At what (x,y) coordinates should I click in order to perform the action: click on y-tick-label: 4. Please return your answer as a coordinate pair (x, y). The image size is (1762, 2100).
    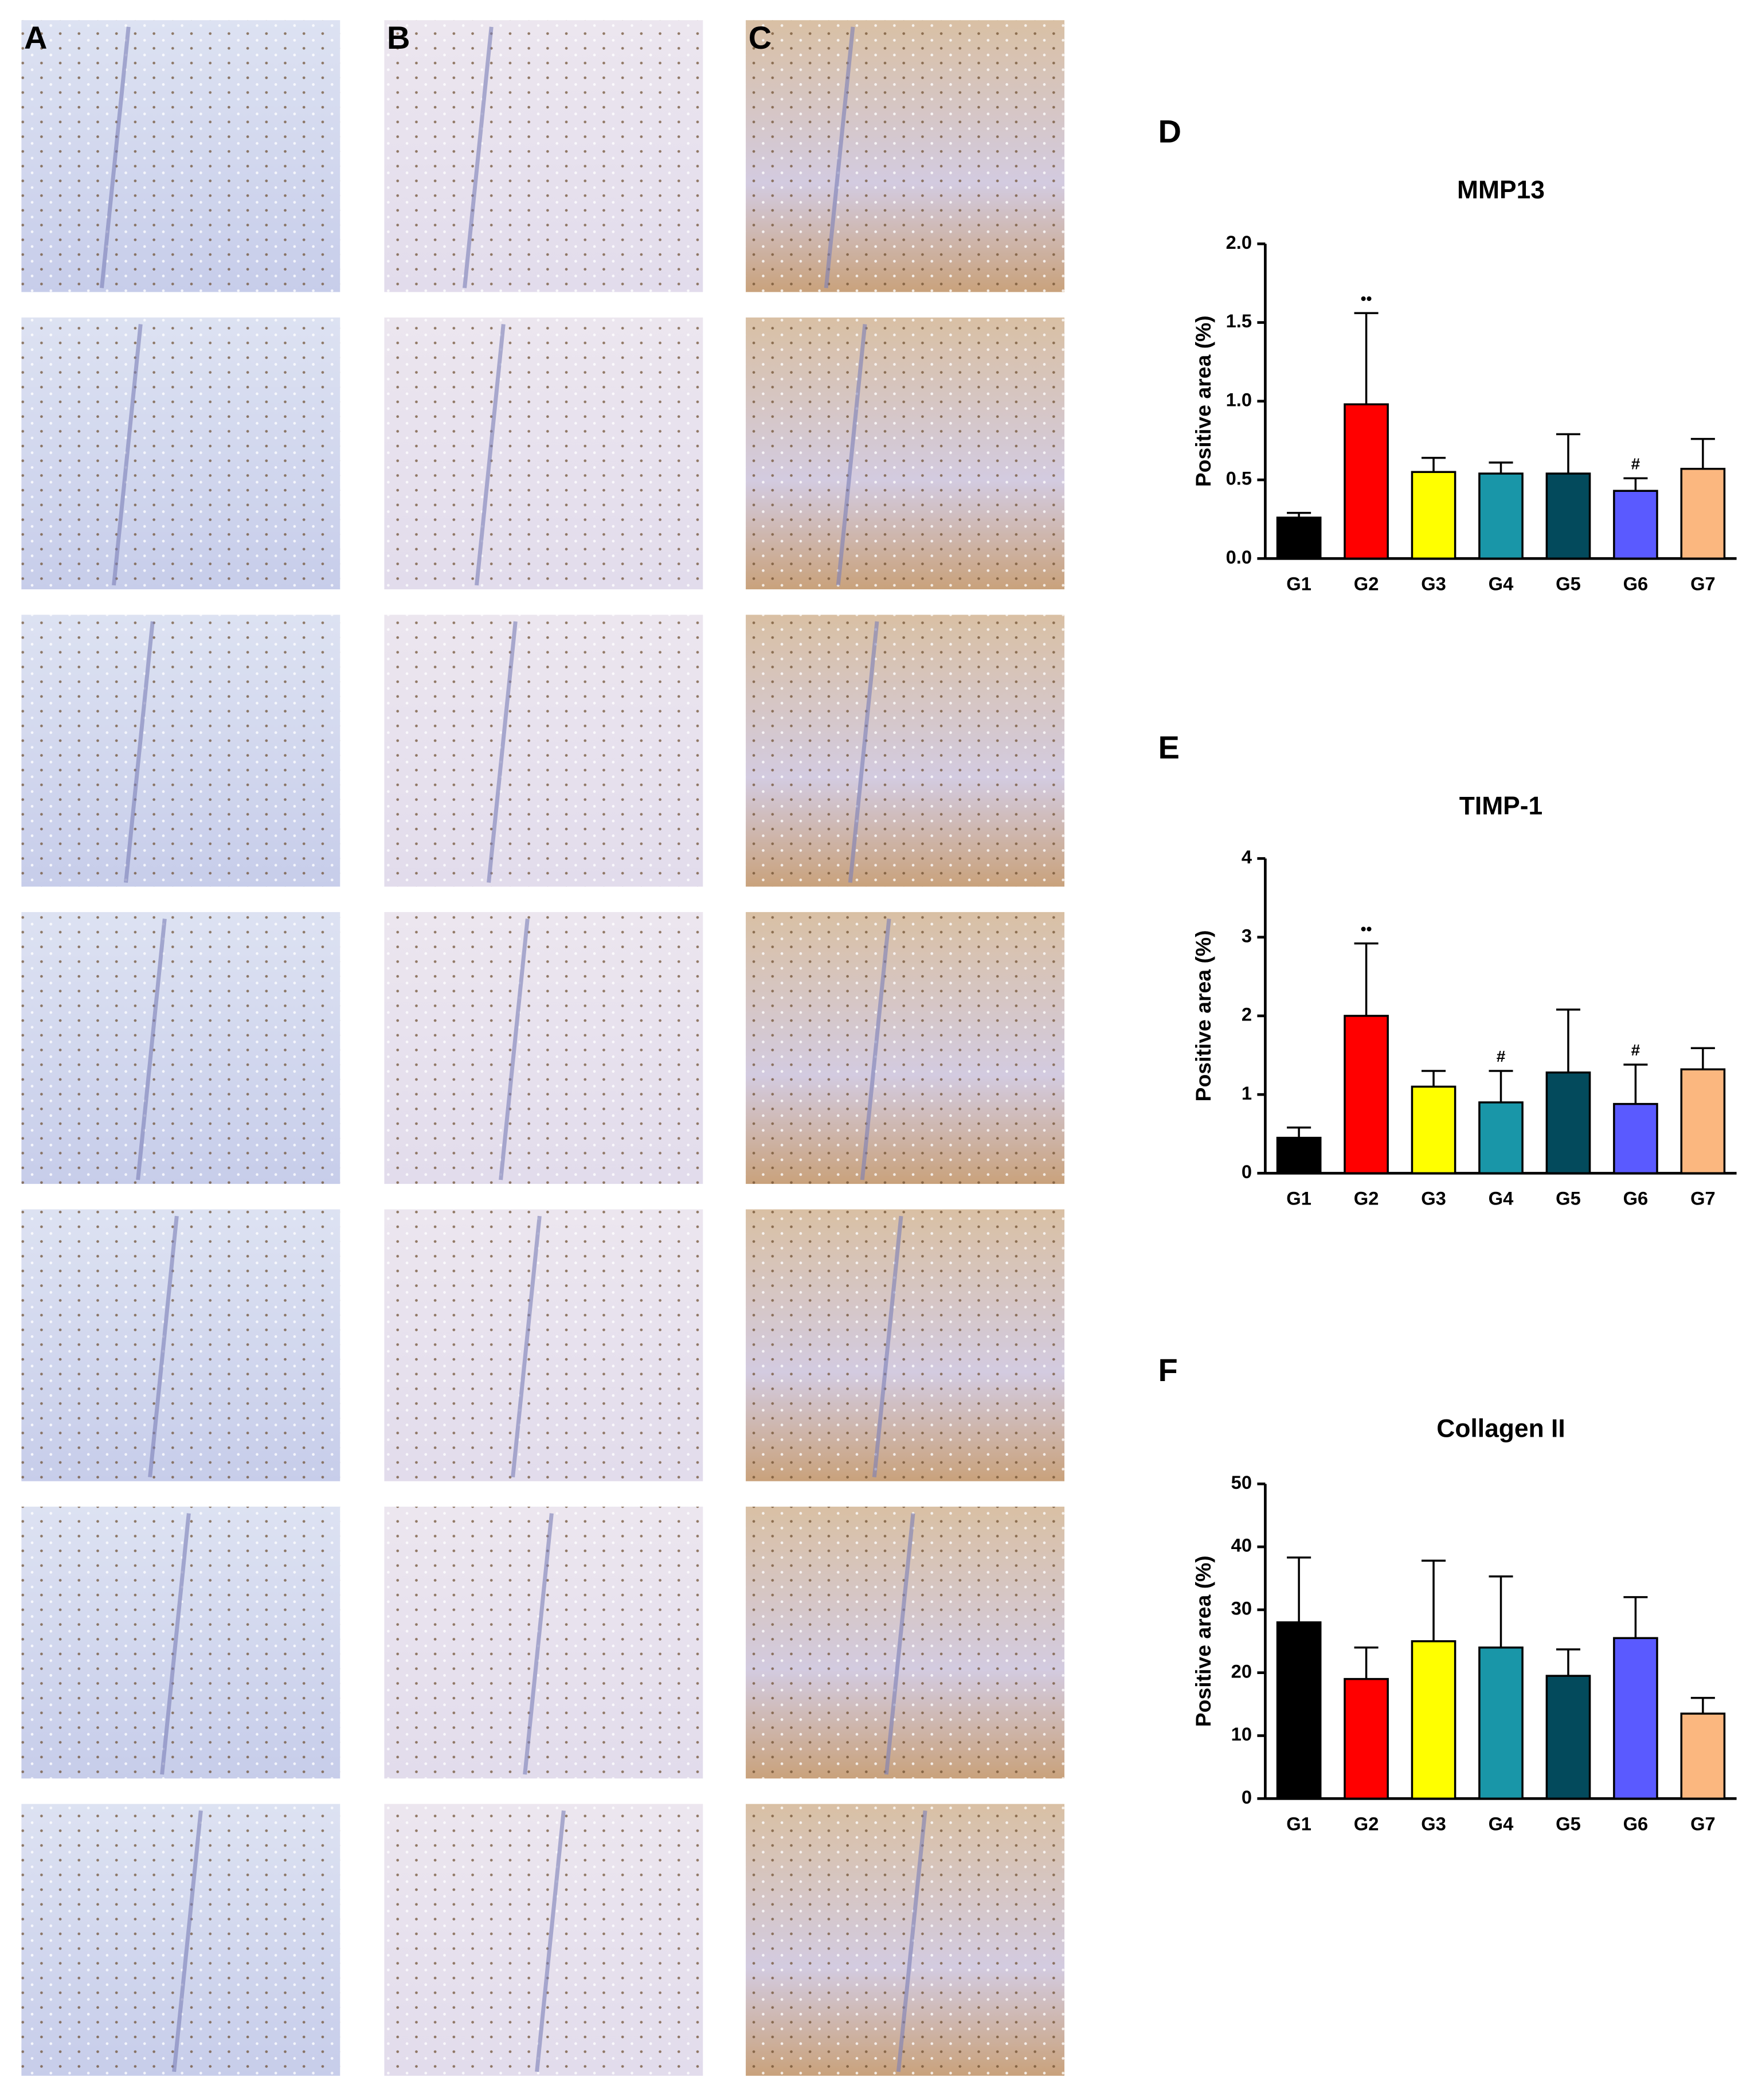
    Looking at the image, I should click on (1247, 856).